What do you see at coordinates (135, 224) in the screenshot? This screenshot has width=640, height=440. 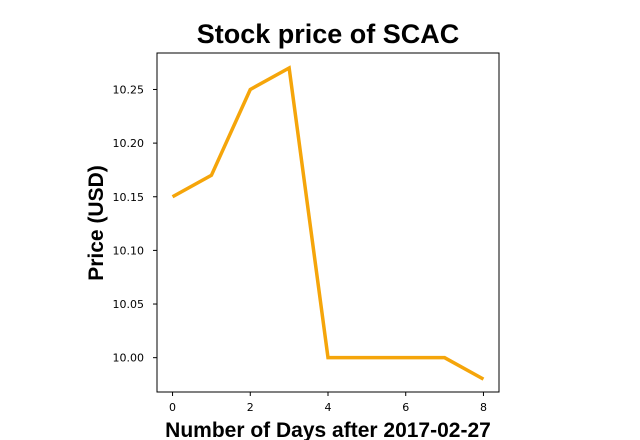 I see `y-axis-ticks: 10.00 10.05 10.10 10.15 10.20 10.25` at bounding box center [135, 224].